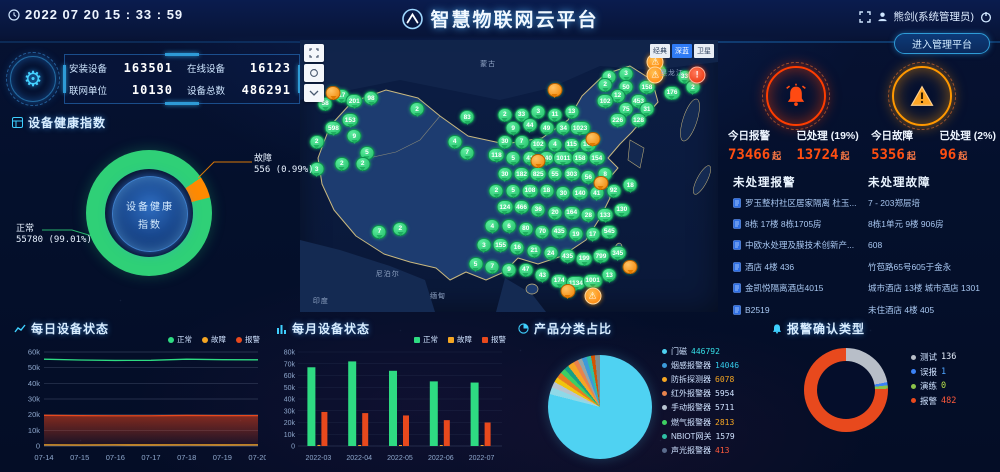 This screenshot has height=472, width=1000. Describe the element at coordinates (704, 51) in the screenshot. I see `map-layer-卫星: 卫星` at that location.